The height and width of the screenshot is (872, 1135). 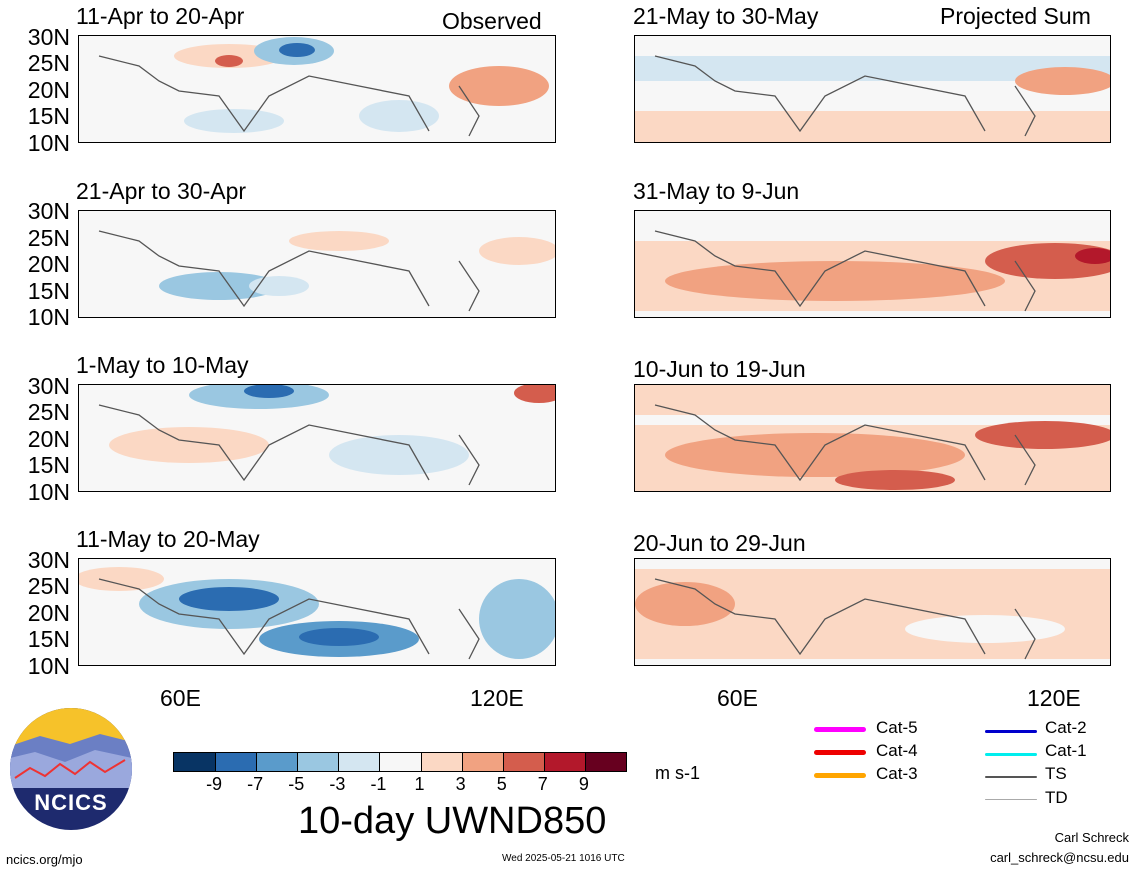 I want to click on legend-swatch-cat4, so click(x=840, y=752).